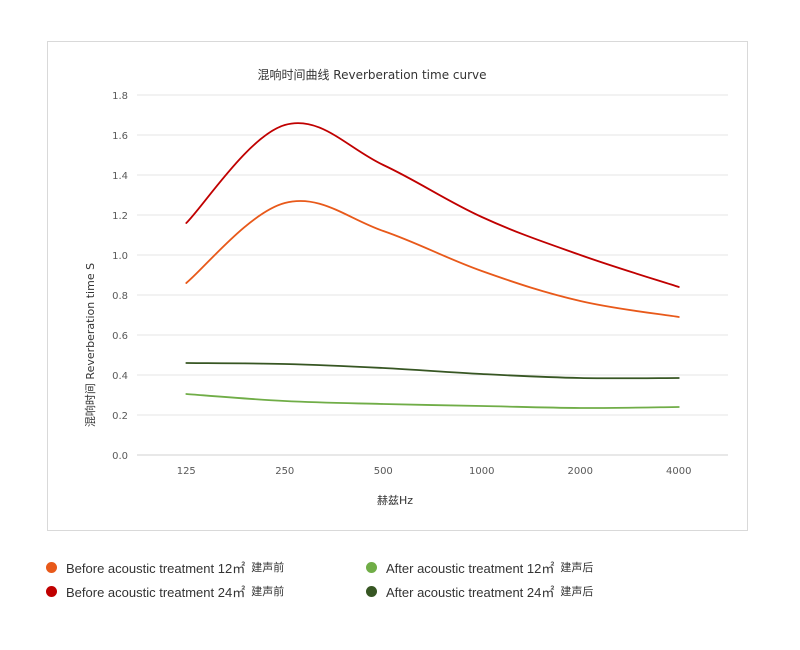 This screenshot has width=800, height=650. I want to click on y-tick-label: 1.2, so click(120, 216).